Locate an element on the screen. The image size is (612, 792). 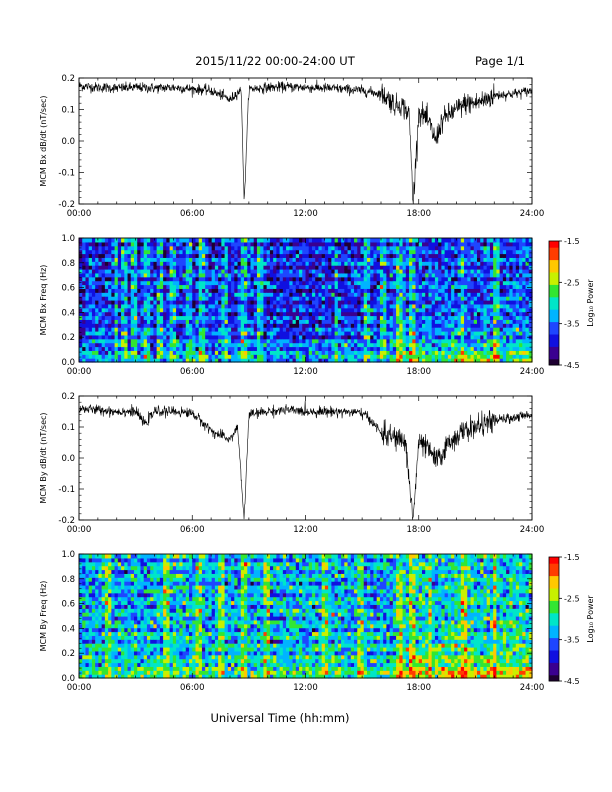
colorbar-segment is located at coordinates (554, 325).